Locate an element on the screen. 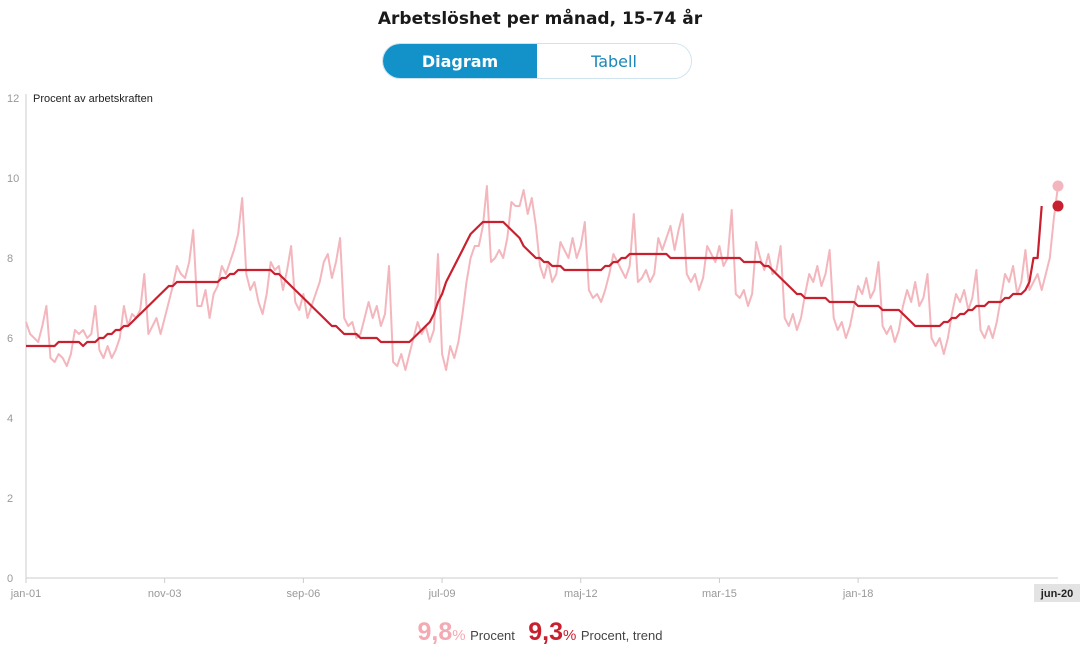 The height and width of the screenshot is (658, 1080). legend-raw-unit: % is located at coordinates (459, 635).